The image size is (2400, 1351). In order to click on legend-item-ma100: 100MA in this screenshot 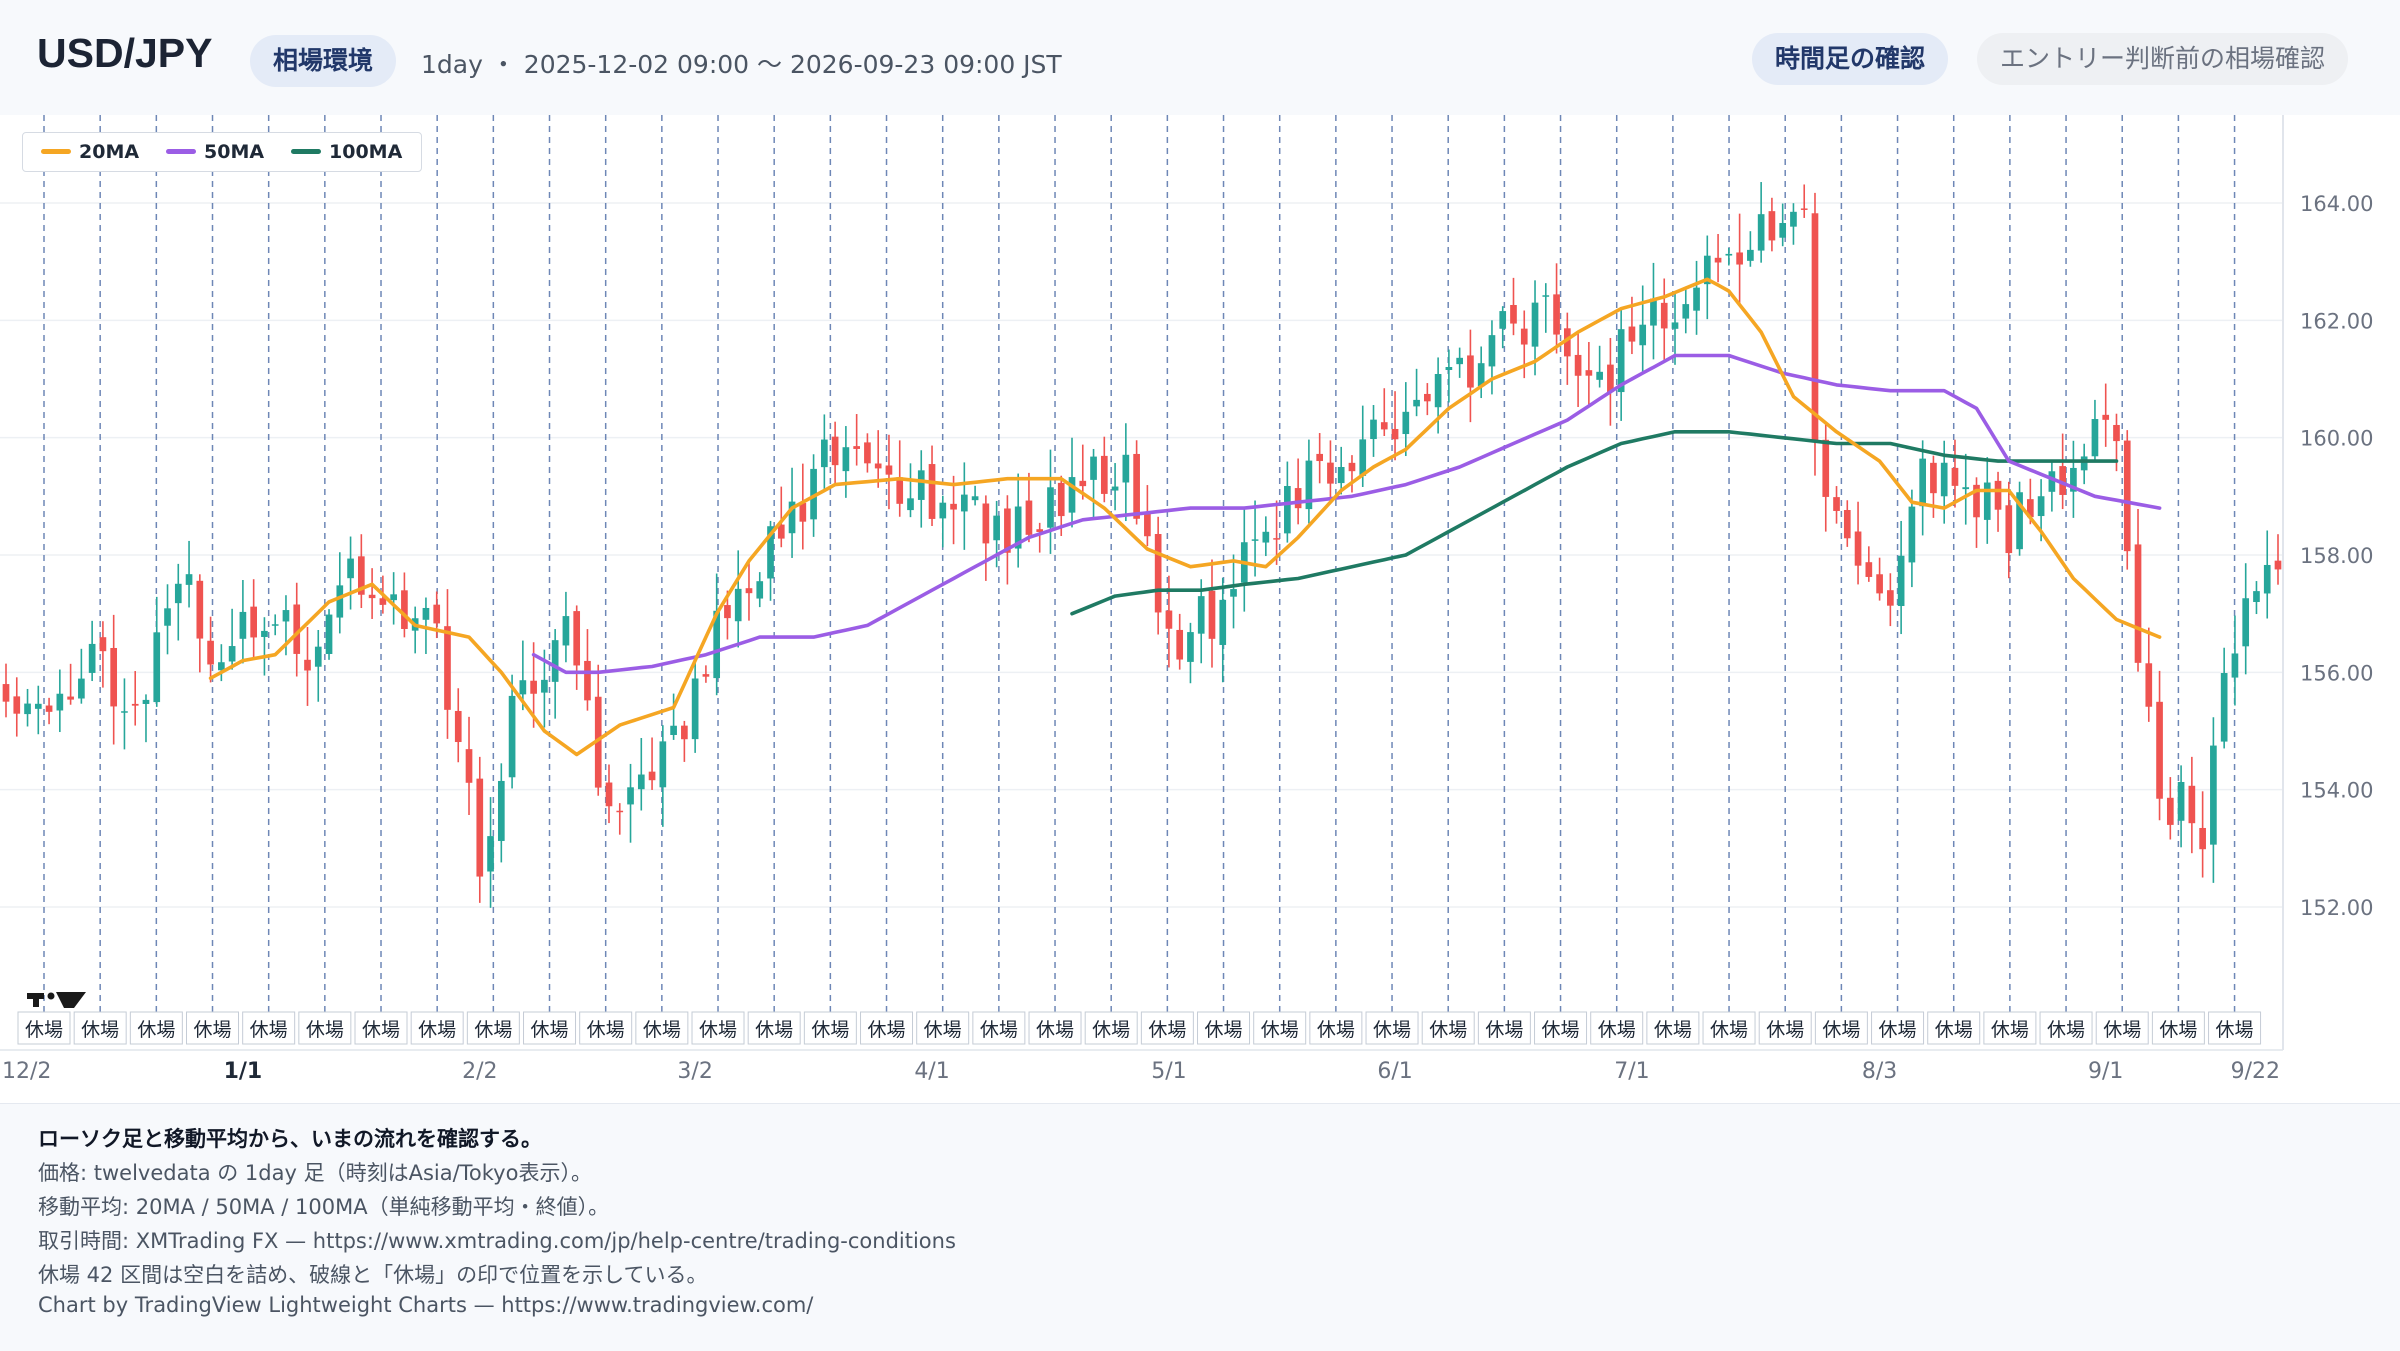, I will do `click(346, 152)`.